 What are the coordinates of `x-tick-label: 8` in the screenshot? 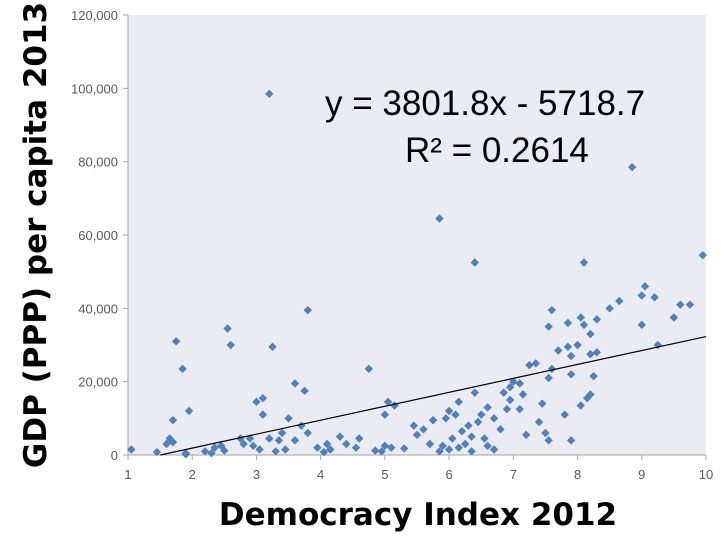 It's located at (577, 474).